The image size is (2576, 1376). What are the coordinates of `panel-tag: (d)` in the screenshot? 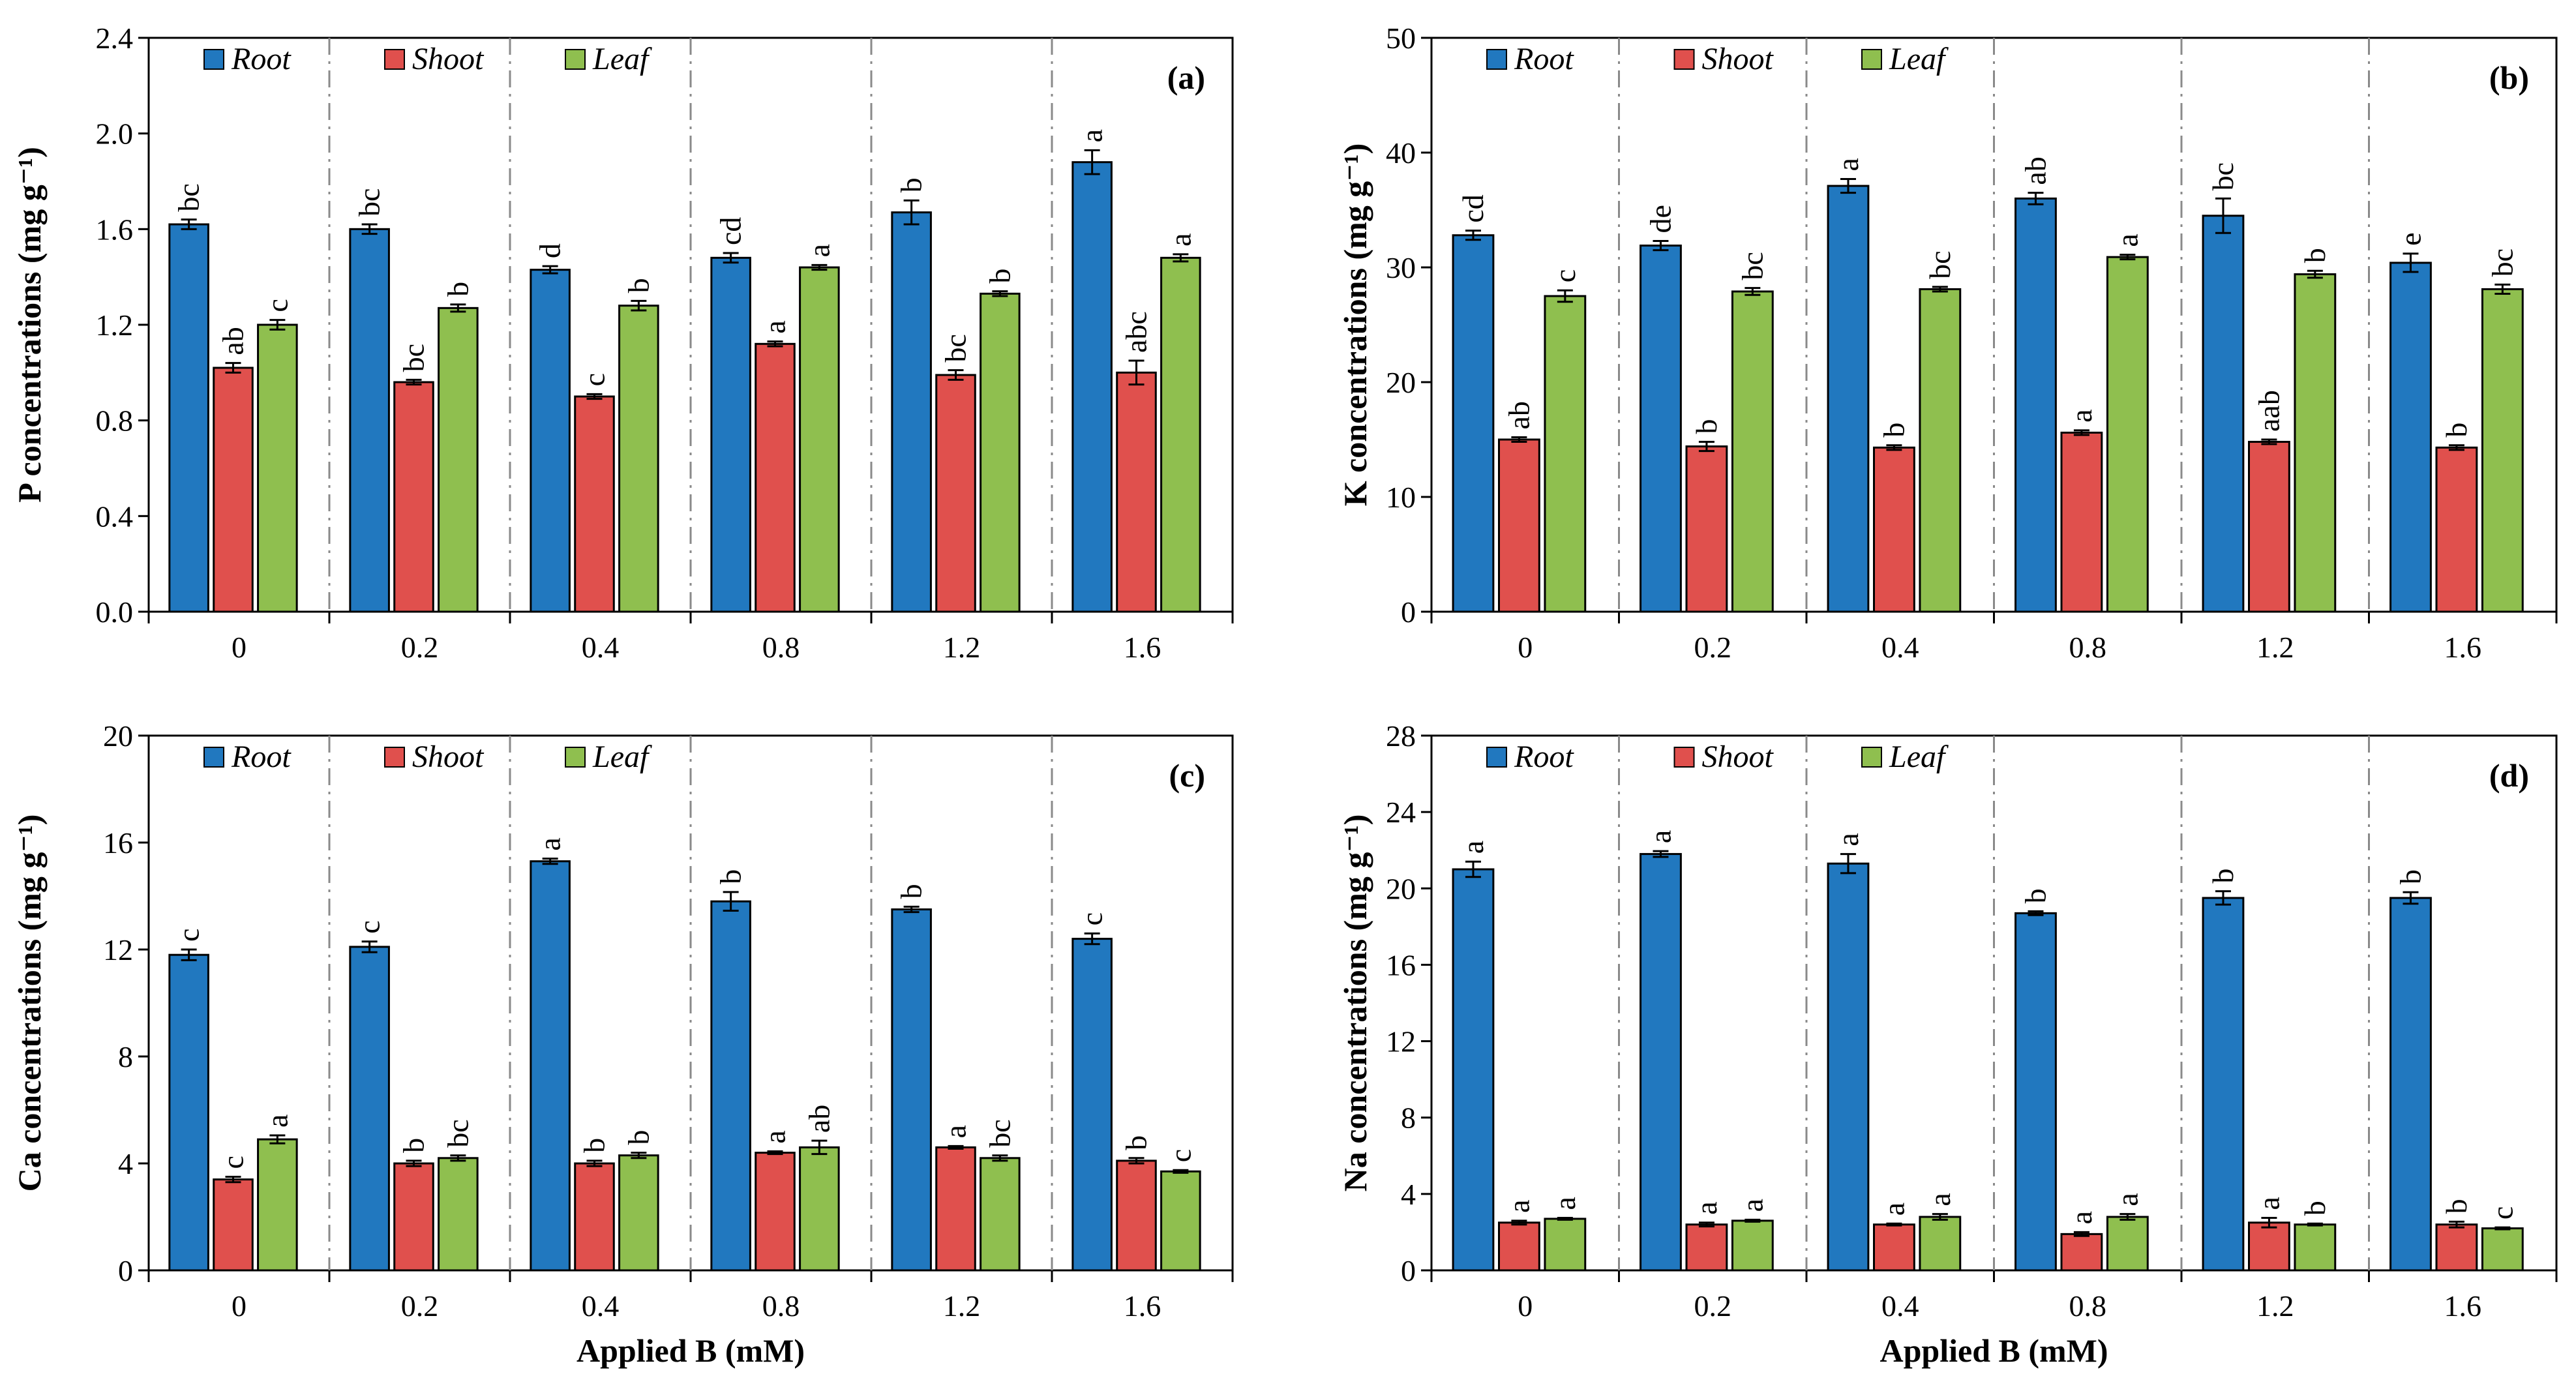 It's located at (2509, 775).